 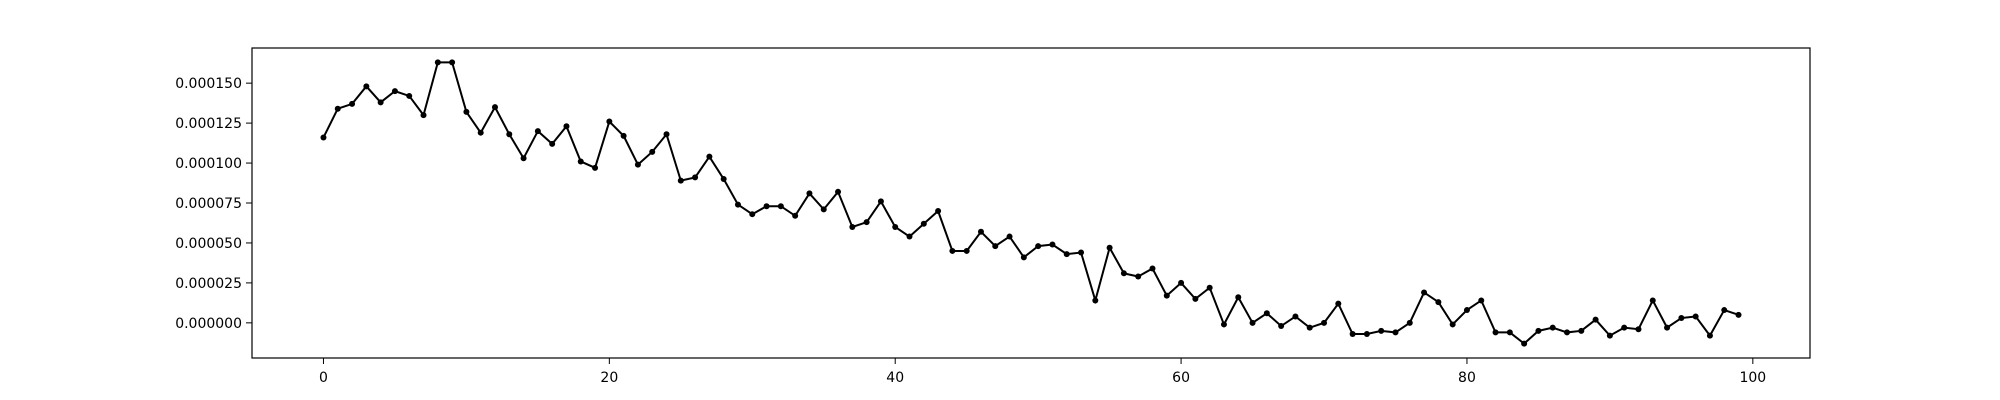 I want to click on y-tick-label: 0.000050, so click(x=208, y=244).